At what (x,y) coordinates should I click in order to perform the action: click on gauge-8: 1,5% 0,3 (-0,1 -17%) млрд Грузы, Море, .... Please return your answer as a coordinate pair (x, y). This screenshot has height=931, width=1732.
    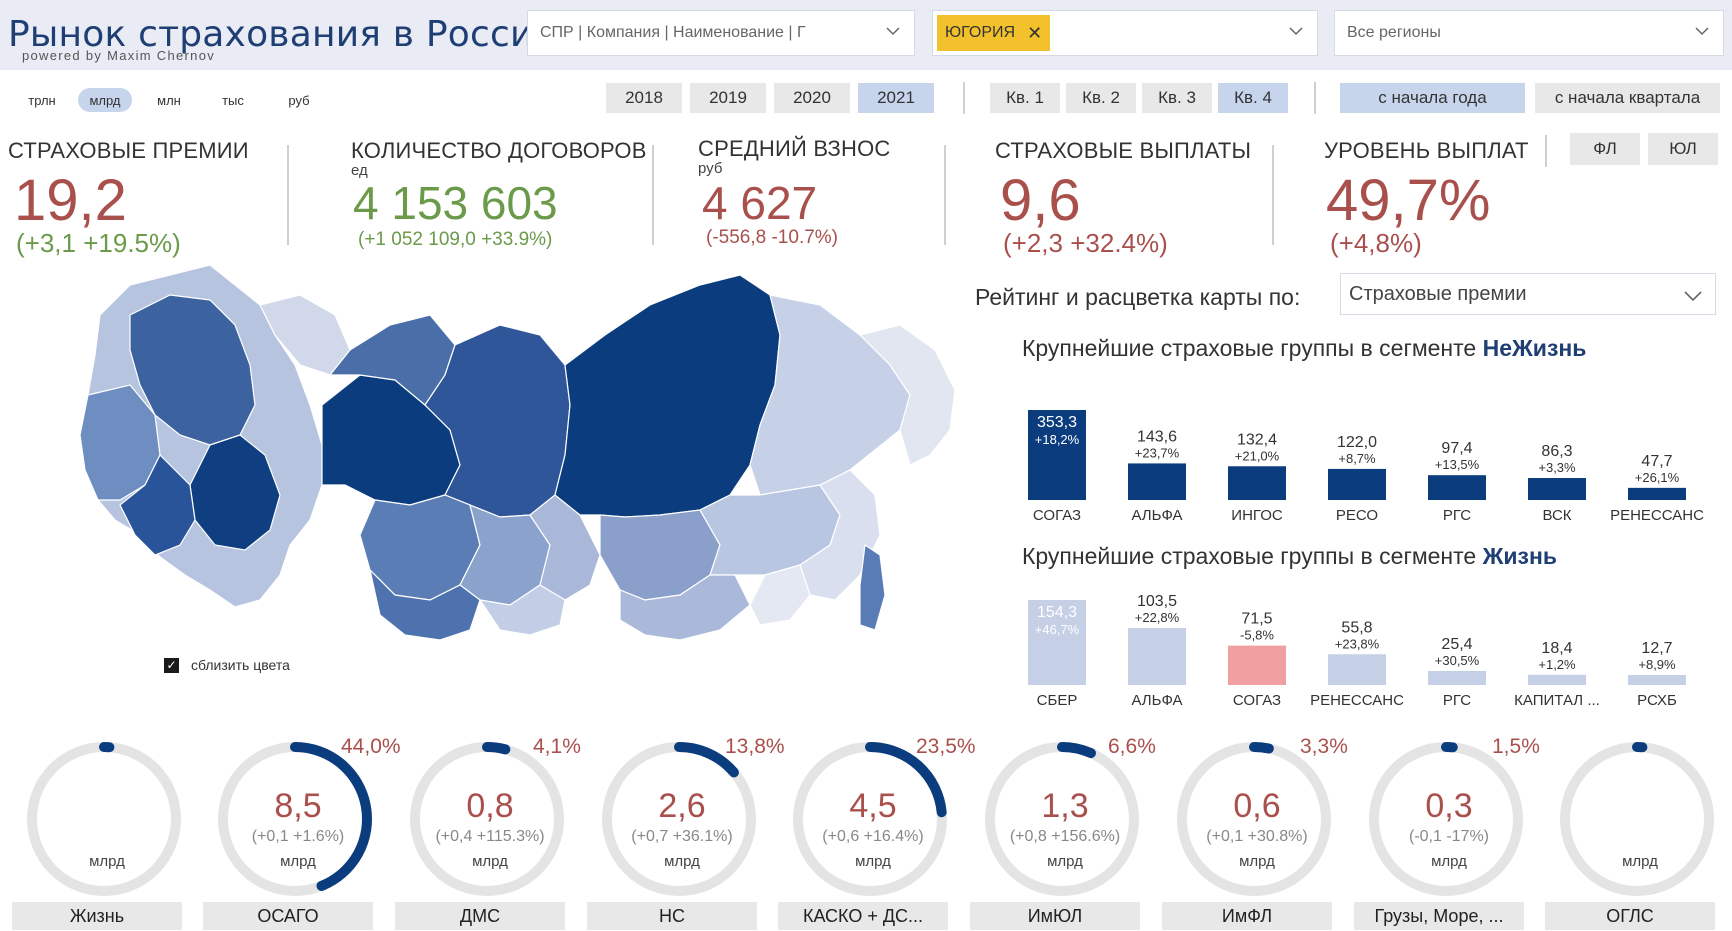
    Looking at the image, I should click on (1447, 833).